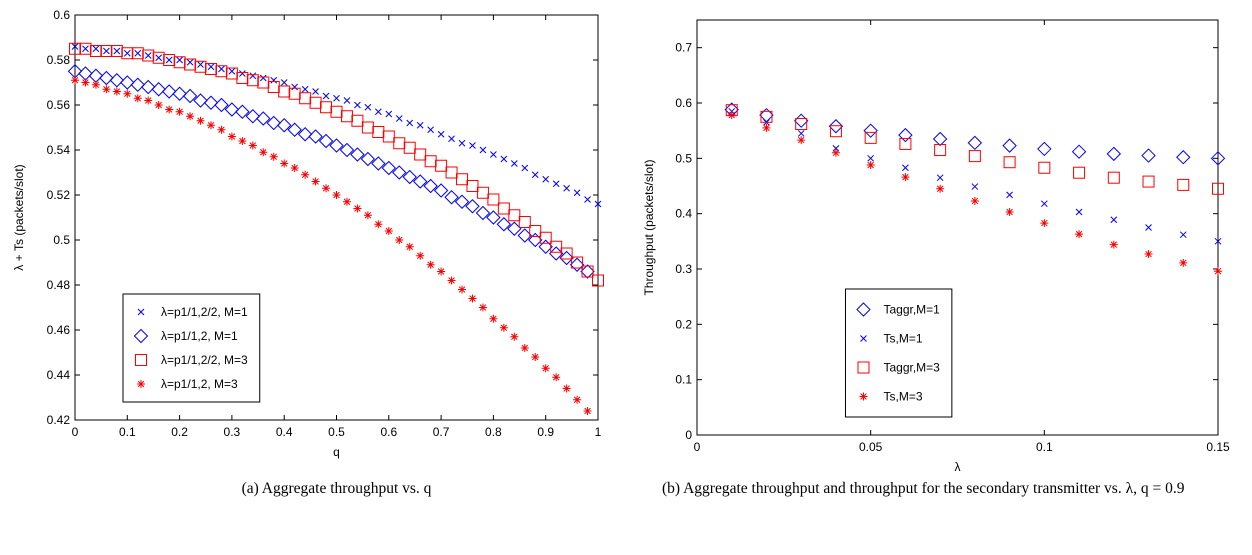  What do you see at coordinates (204, 360) in the screenshot?
I see `legend-label: λ=p1/1,2/2, M=3` at bounding box center [204, 360].